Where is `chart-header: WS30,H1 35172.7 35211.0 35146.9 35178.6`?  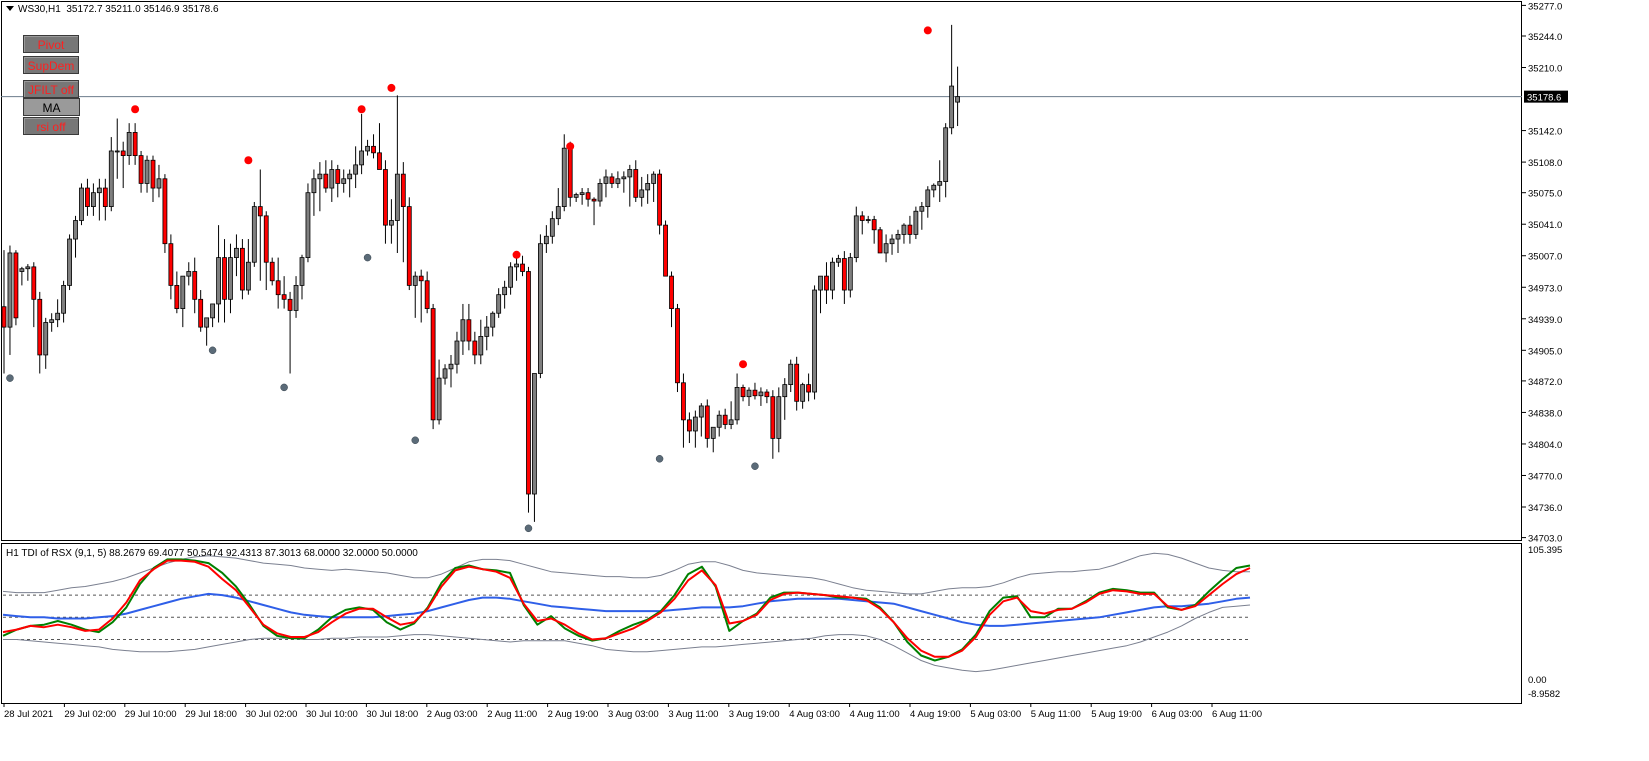
chart-header: WS30,H1 35172.7 35211.0 35146.9 35178.6 is located at coordinates (111, 9).